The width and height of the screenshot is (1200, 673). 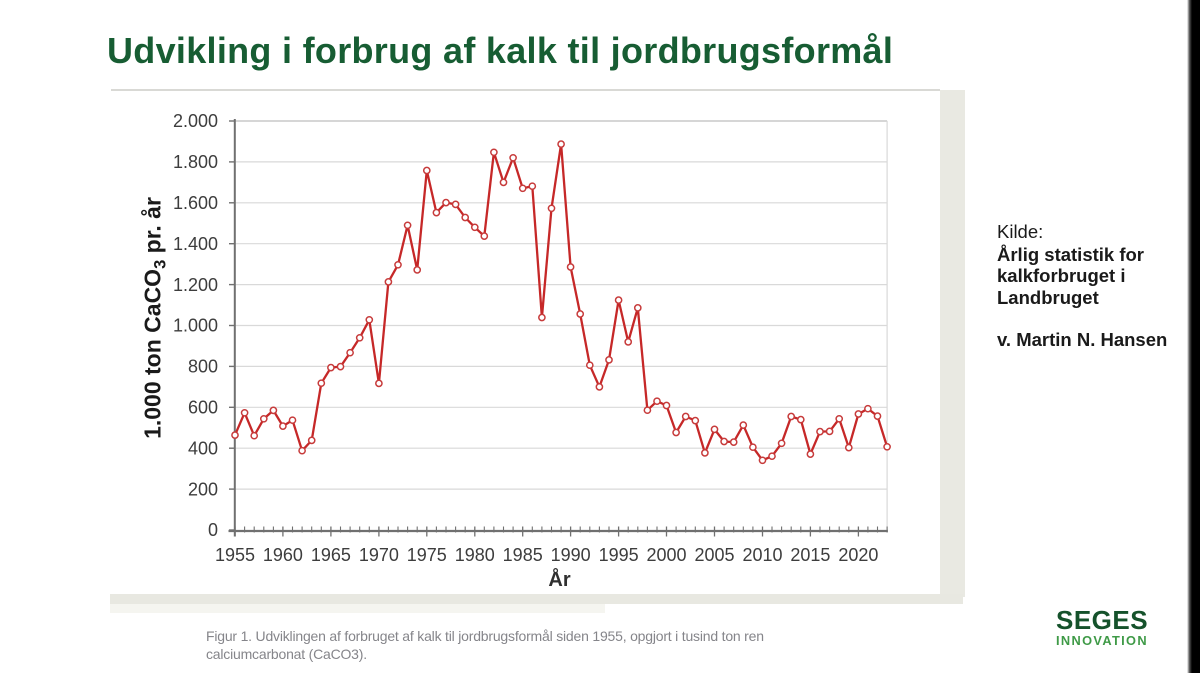 What do you see at coordinates (427, 555) in the screenshot?
I see `svg-text: 1975` at bounding box center [427, 555].